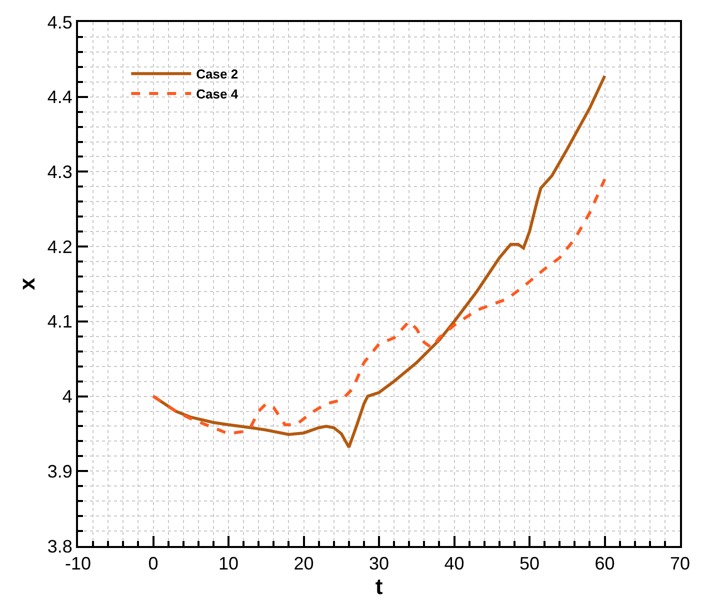 This screenshot has height=607, width=702. Describe the element at coordinates (454, 564) in the screenshot. I see `x-tick-label: 40` at that location.